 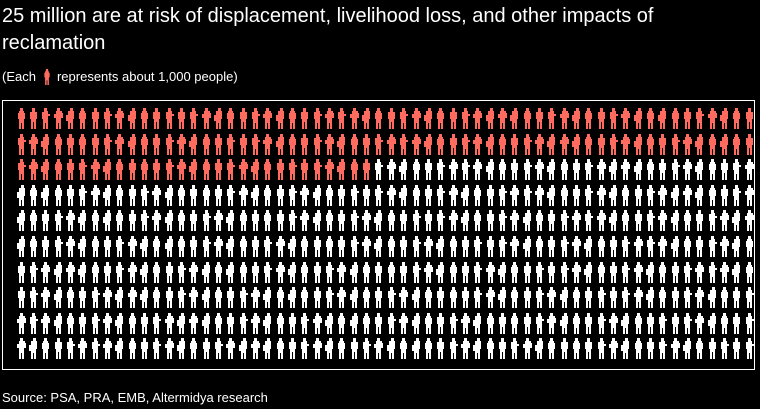 What do you see at coordinates (19, 76) in the screenshot?
I see `legend-prefix: (Each` at bounding box center [19, 76].